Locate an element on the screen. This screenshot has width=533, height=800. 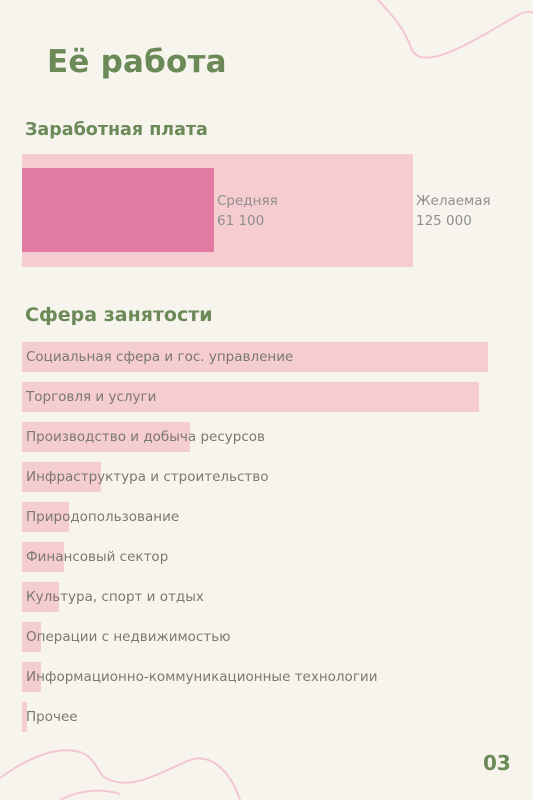
sphere-bar-label: Инфраструктура и строительство is located at coordinates (147, 477).